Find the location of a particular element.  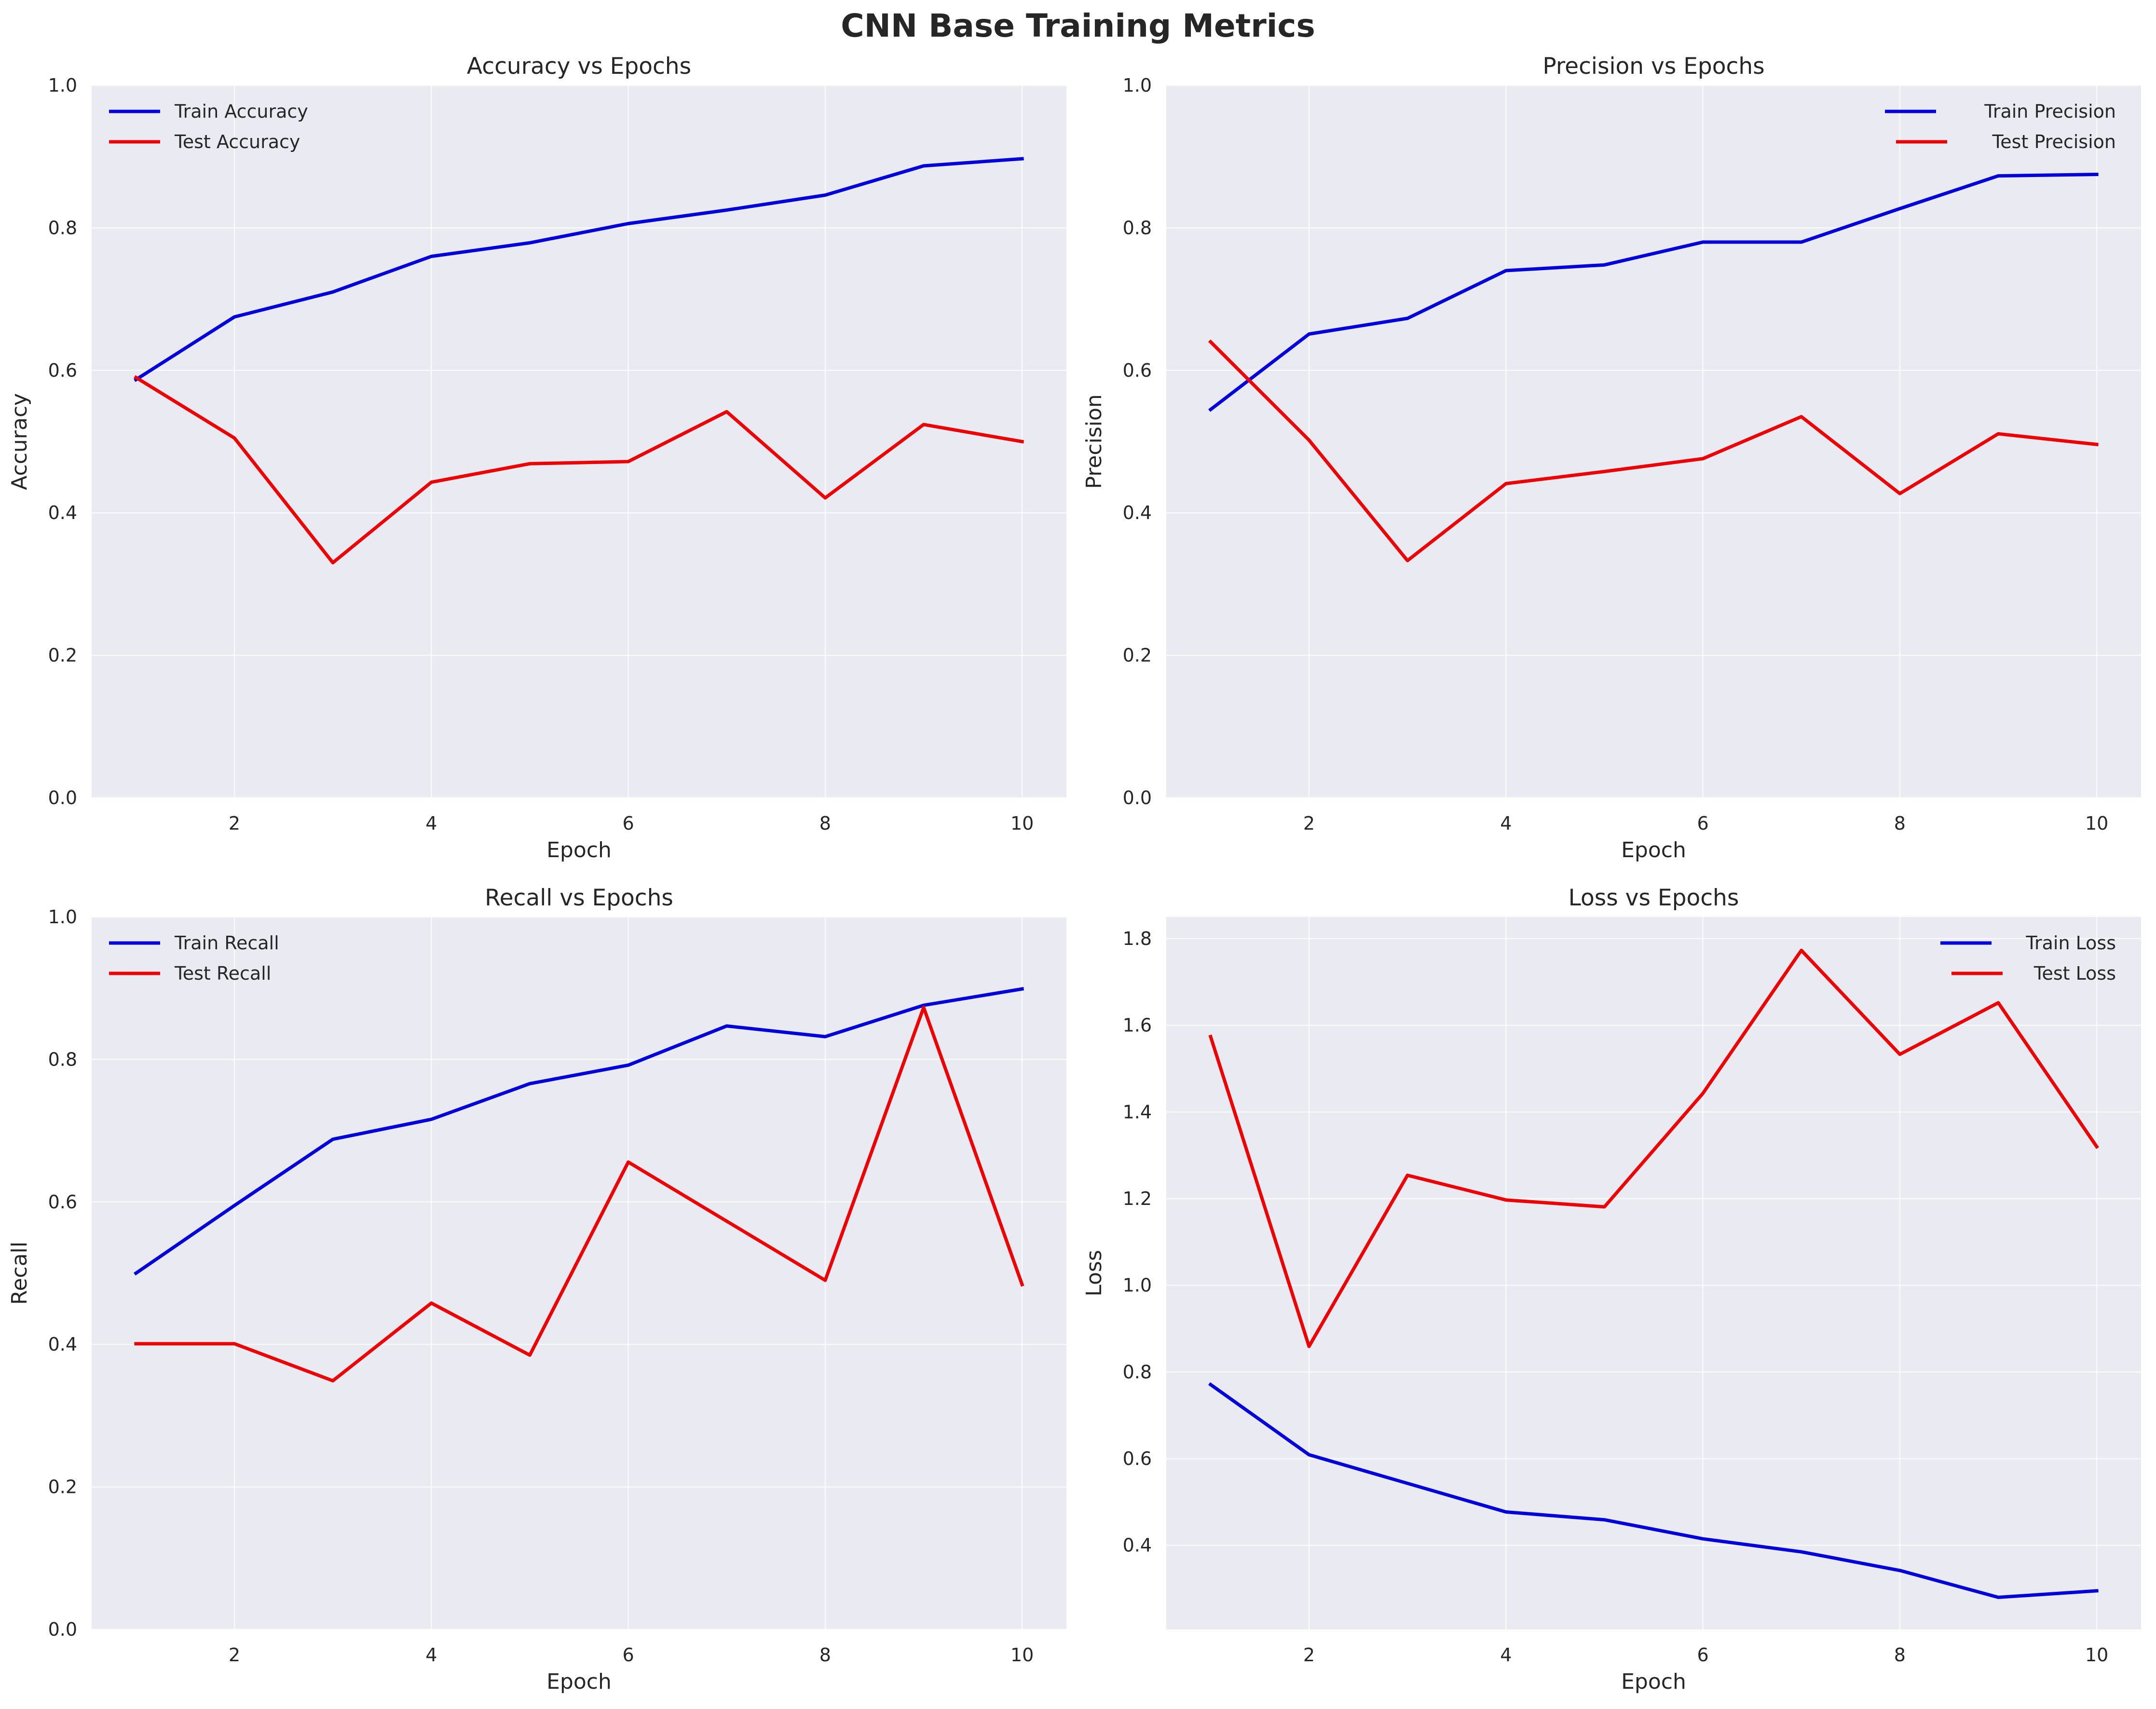

y-axis-label: Recall is located at coordinates (19, 1273).